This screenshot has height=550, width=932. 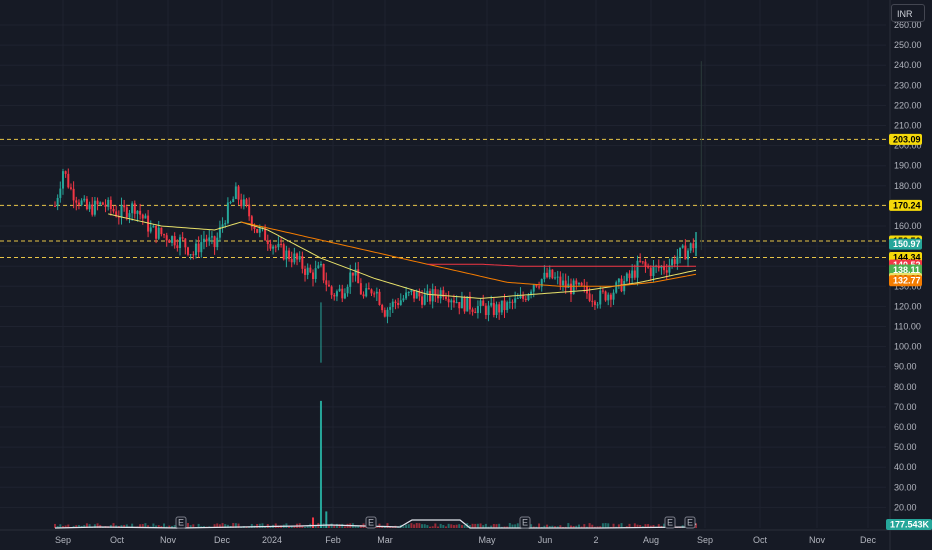 I want to click on y-tick-label: 80.00, so click(x=905, y=387).